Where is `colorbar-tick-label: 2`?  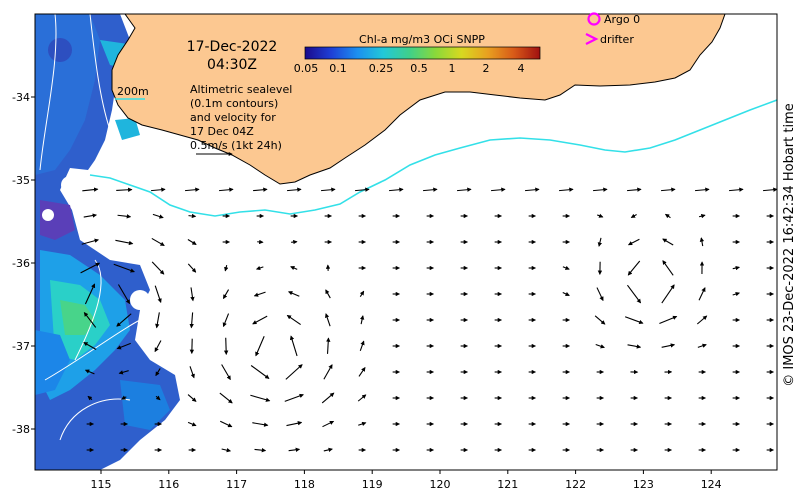 colorbar-tick-label: 2 is located at coordinates (486, 68).